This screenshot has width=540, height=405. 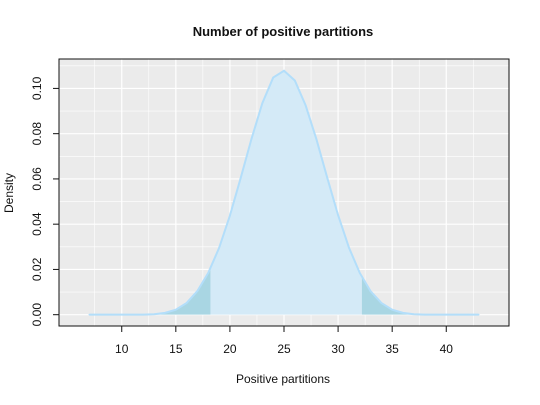 What do you see at coordinates (45, 201) in the screenshot?
I see `y-axis: 0.00 0.02 0.04 0.06 0.08 0.10` at bounding box center [45, 201].